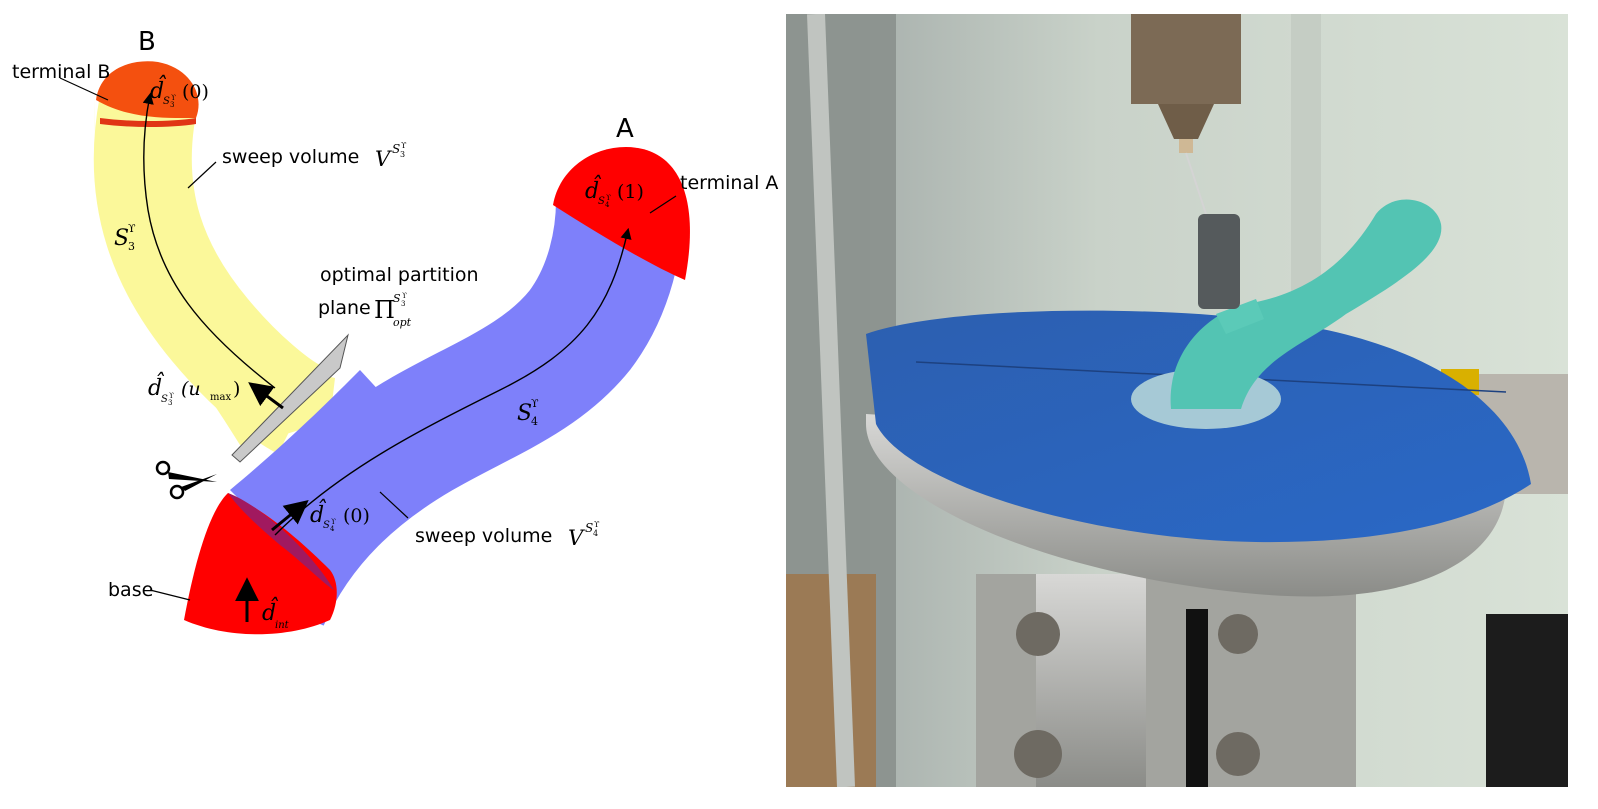  Describe the element at coordinates (1196, 183) in the screenshot. I see `filament-strand-icon` at that location.